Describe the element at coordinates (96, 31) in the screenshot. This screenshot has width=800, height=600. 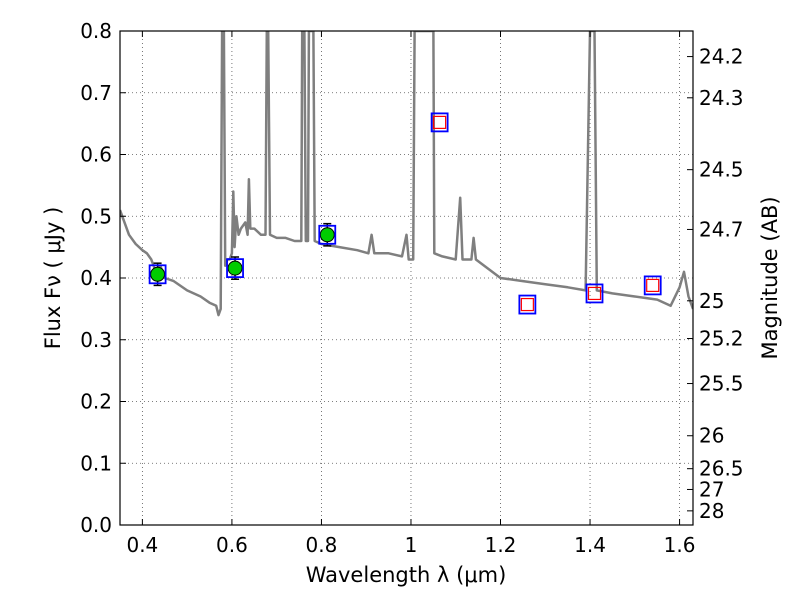
I see `y-tick-label: 0.8` at that location.